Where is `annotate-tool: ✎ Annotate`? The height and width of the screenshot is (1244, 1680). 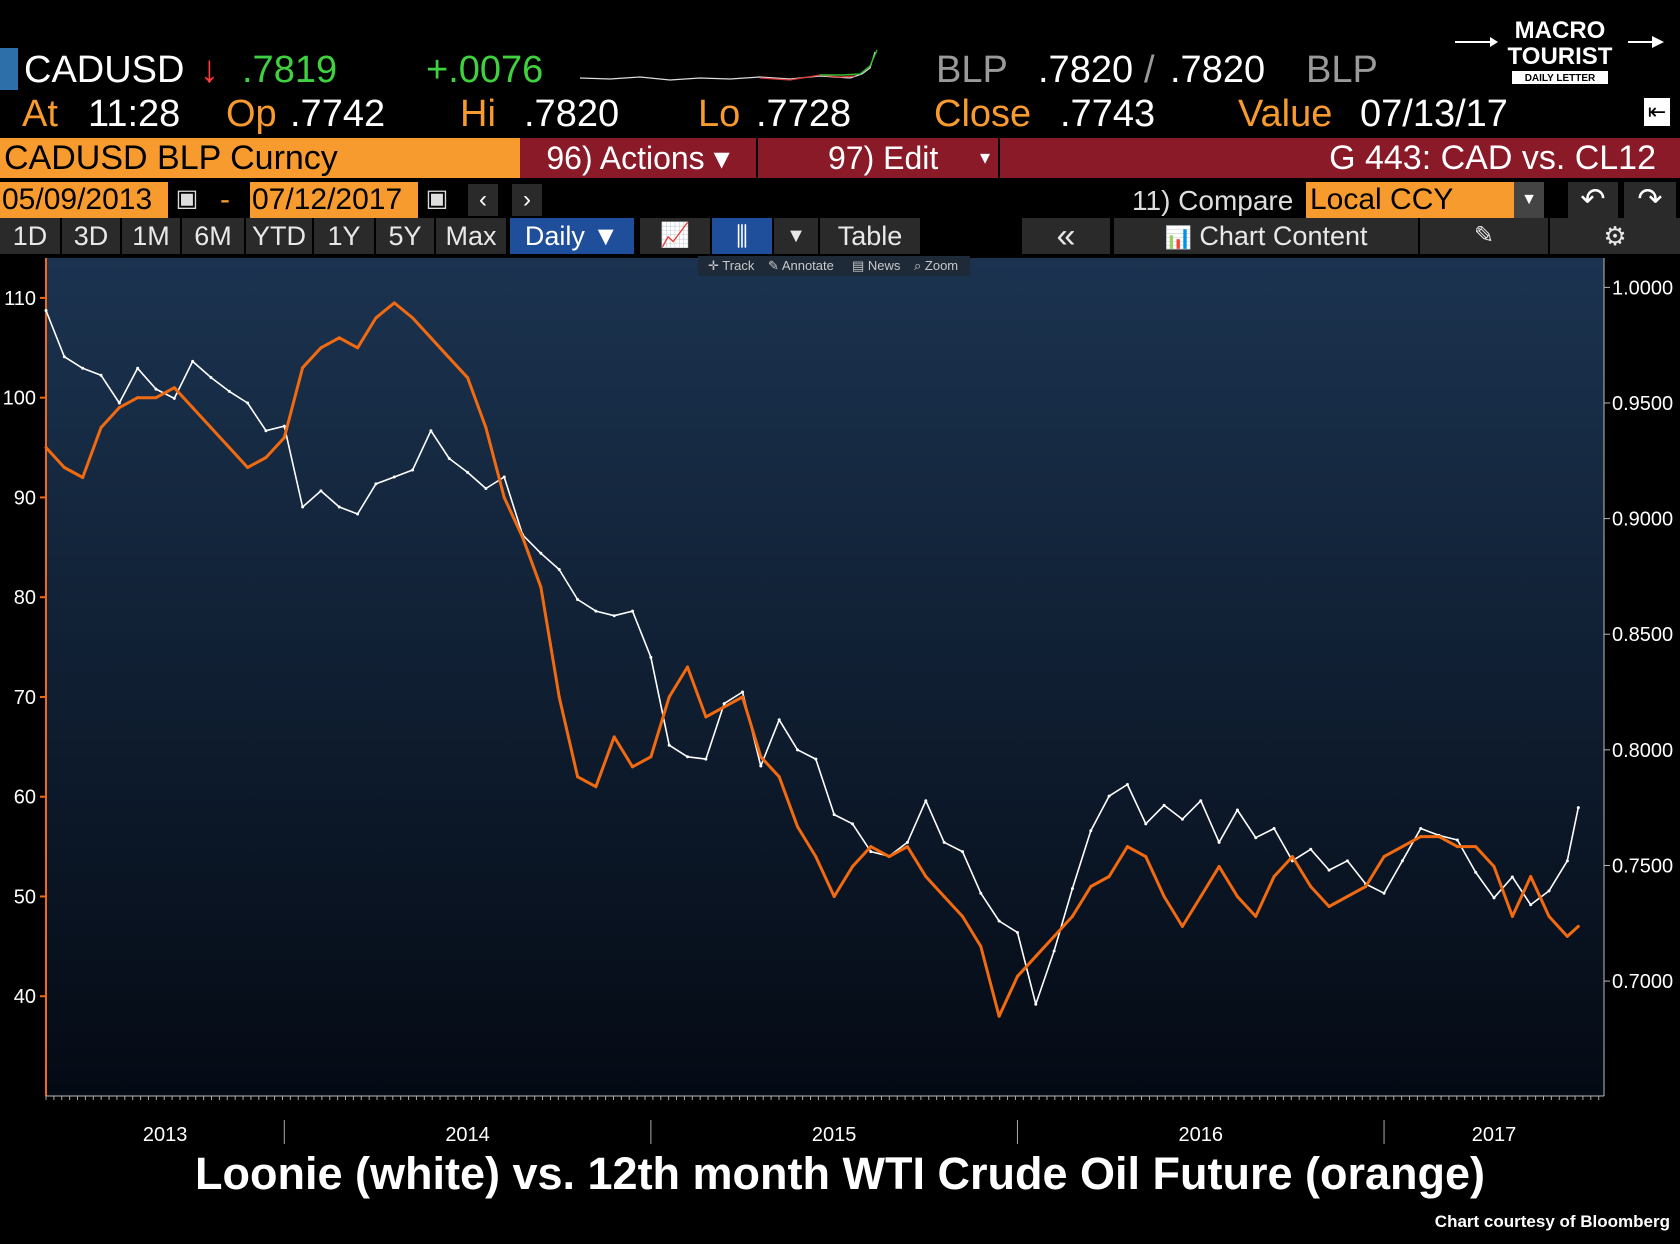 annotate-tool: ✎ Annotate is located at coordinates (801, 266).